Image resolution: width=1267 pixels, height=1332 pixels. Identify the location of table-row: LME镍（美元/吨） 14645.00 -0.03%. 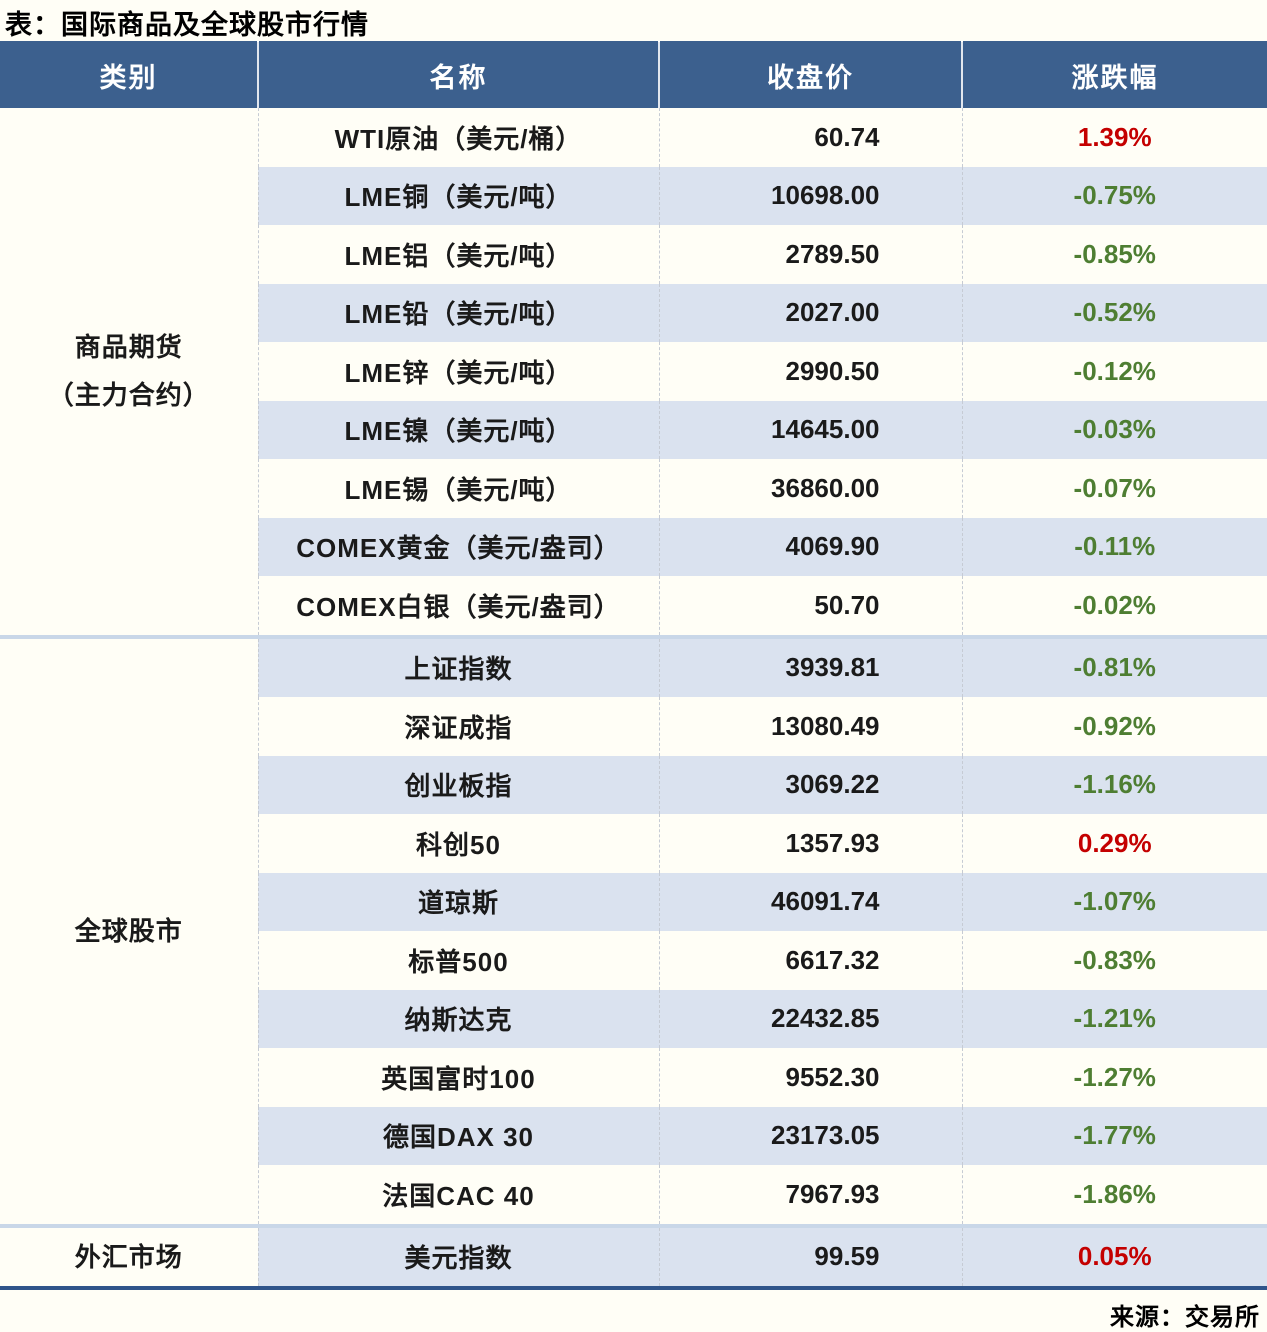
(633, 429).